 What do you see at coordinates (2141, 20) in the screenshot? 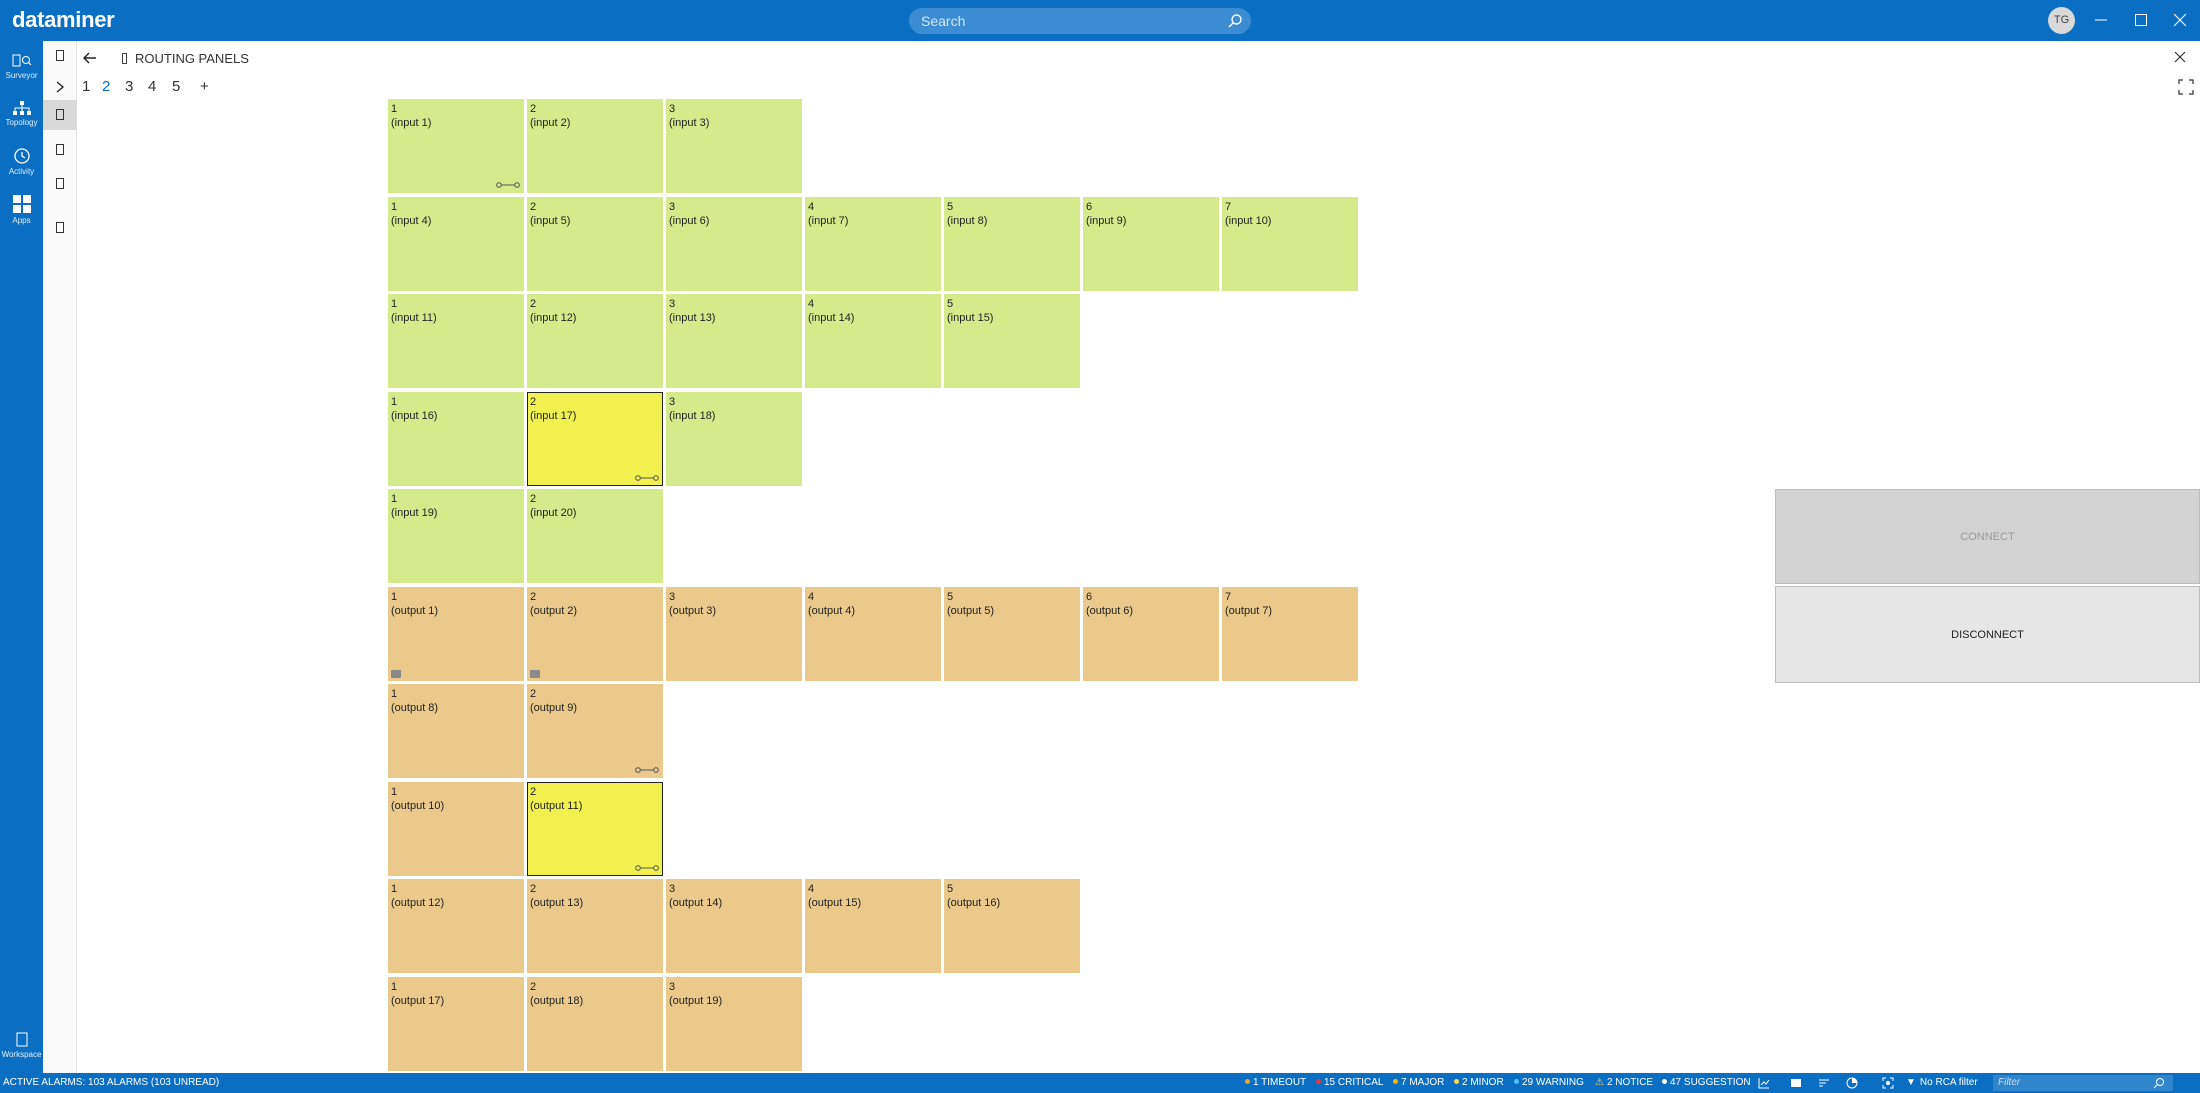
I see `maximize-icon` at bounding box center [2141, 20].